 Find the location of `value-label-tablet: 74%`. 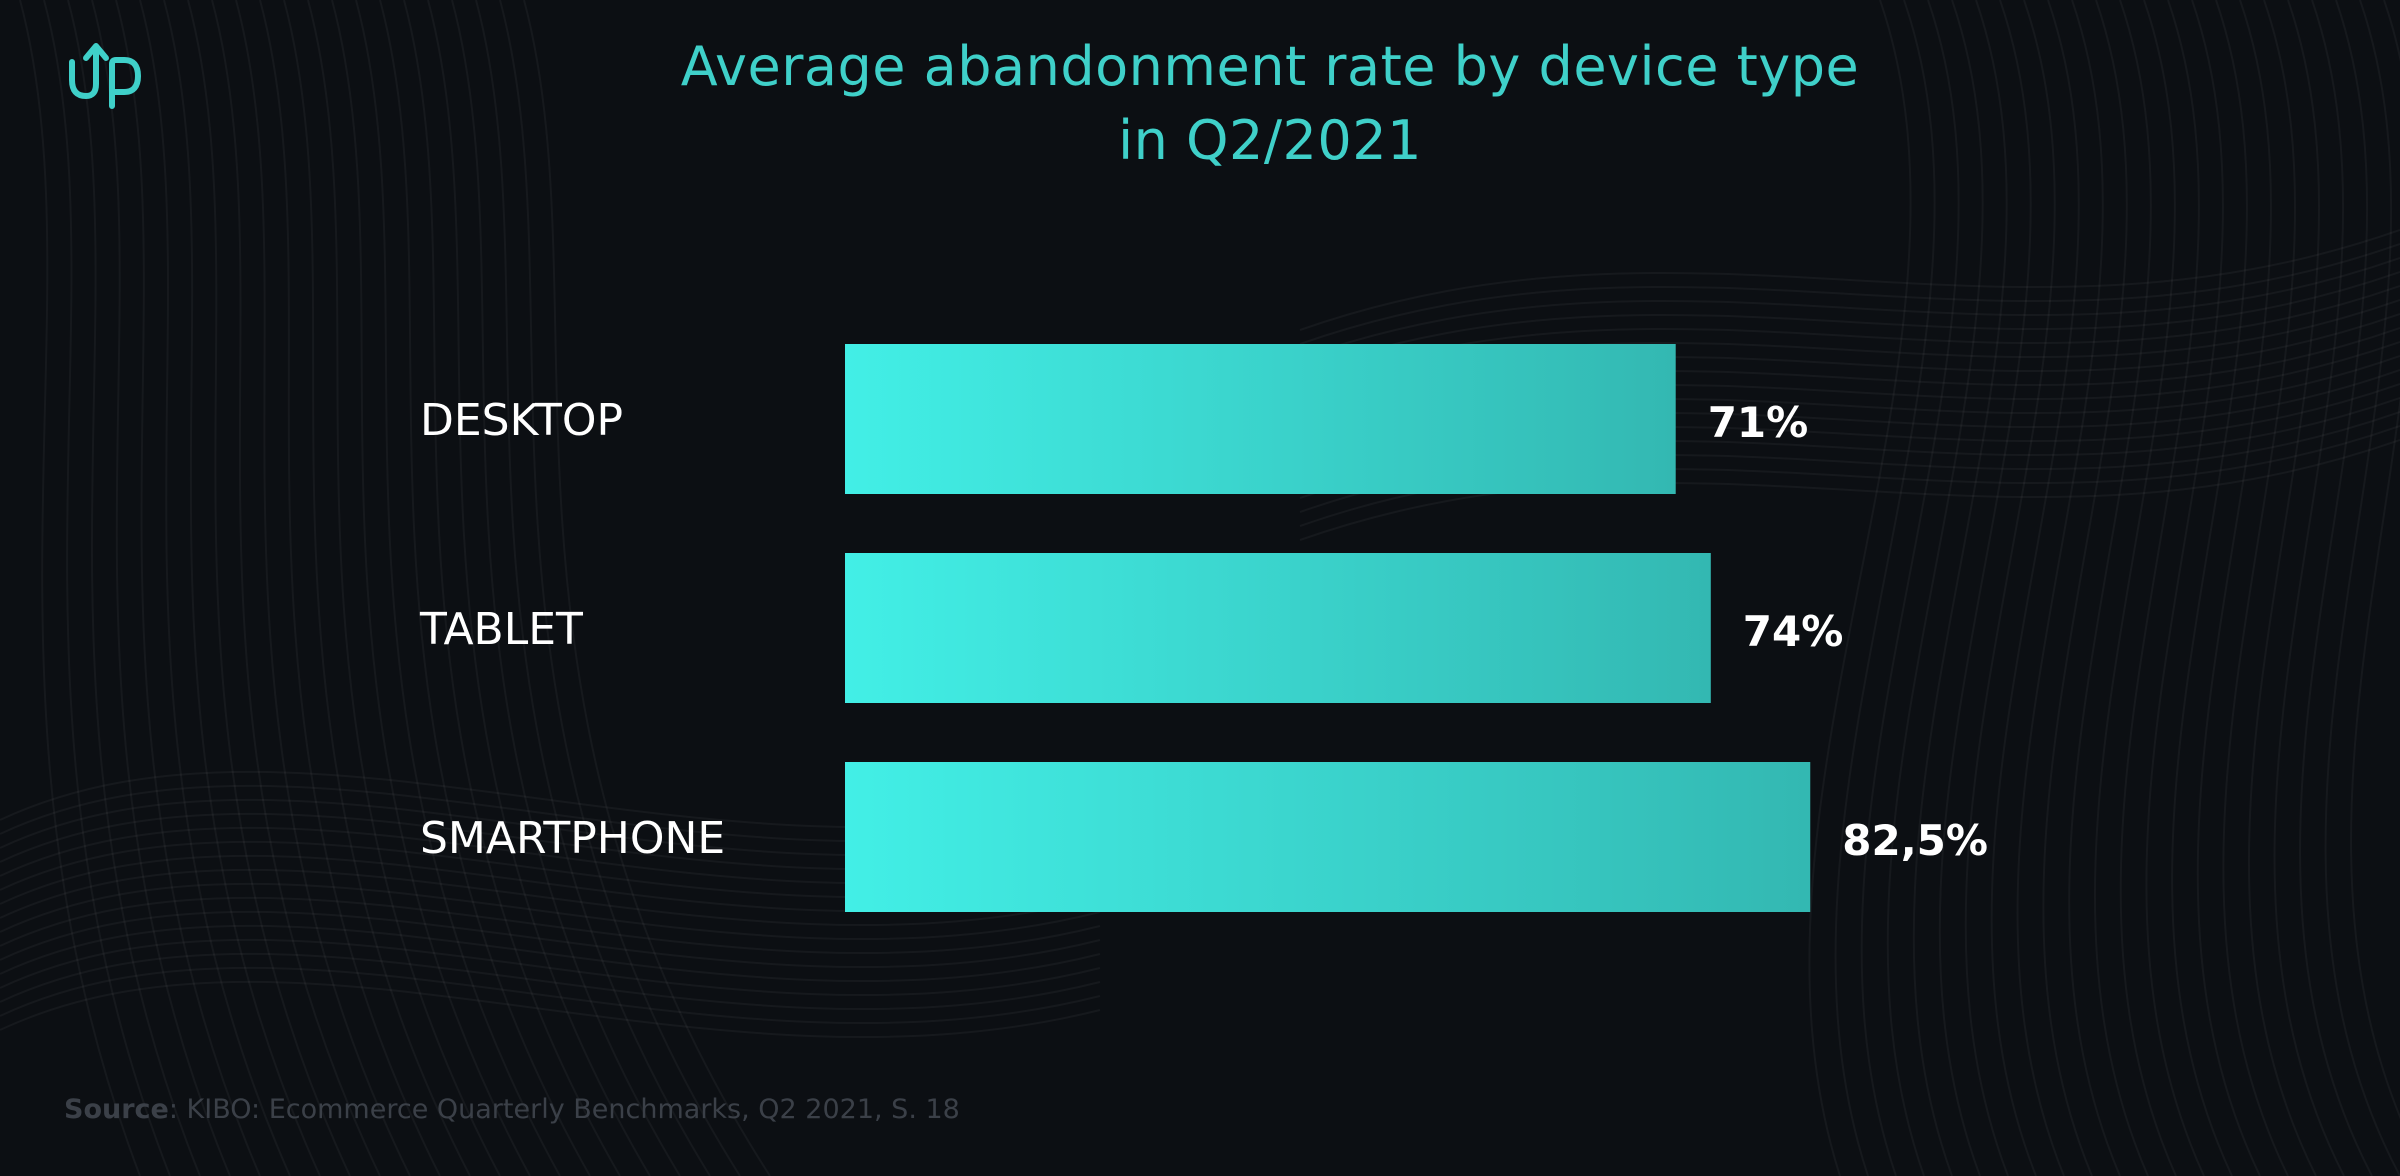

value-label-tablet: 74% is located at coordinates (1793, 631).